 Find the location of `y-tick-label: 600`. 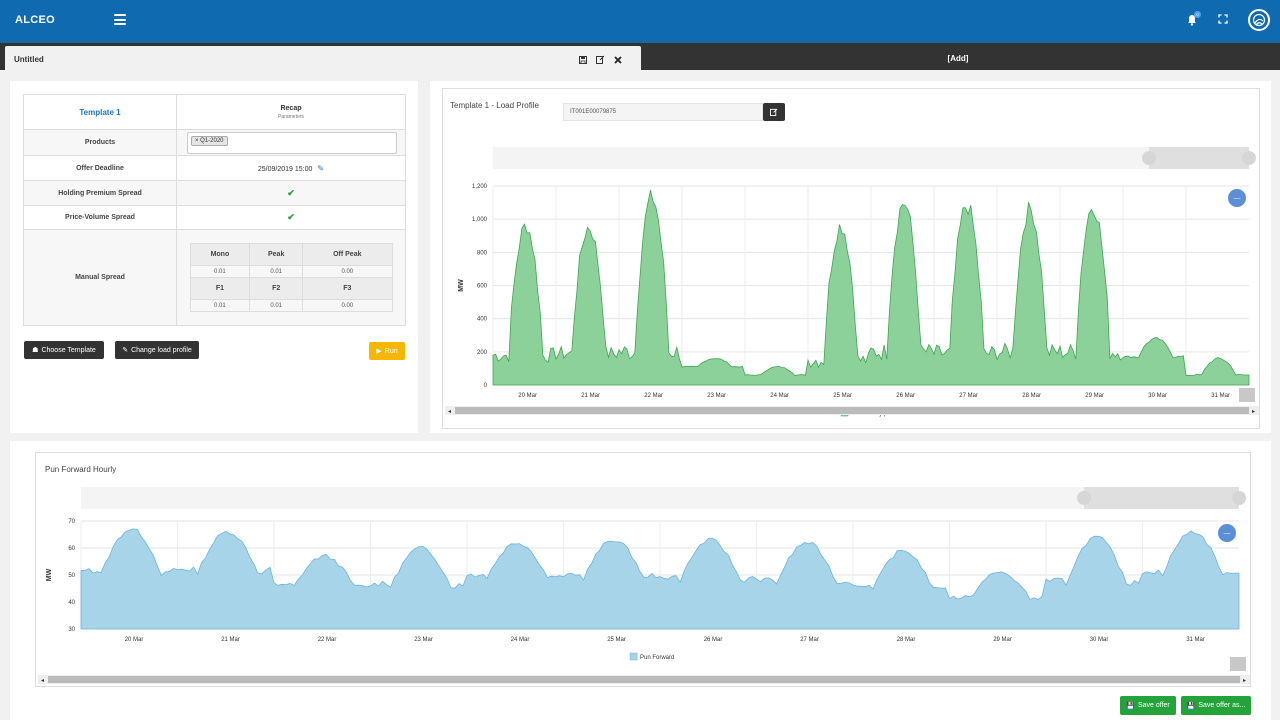

y-tick-label: 600 is located at coordinates (482, 287).